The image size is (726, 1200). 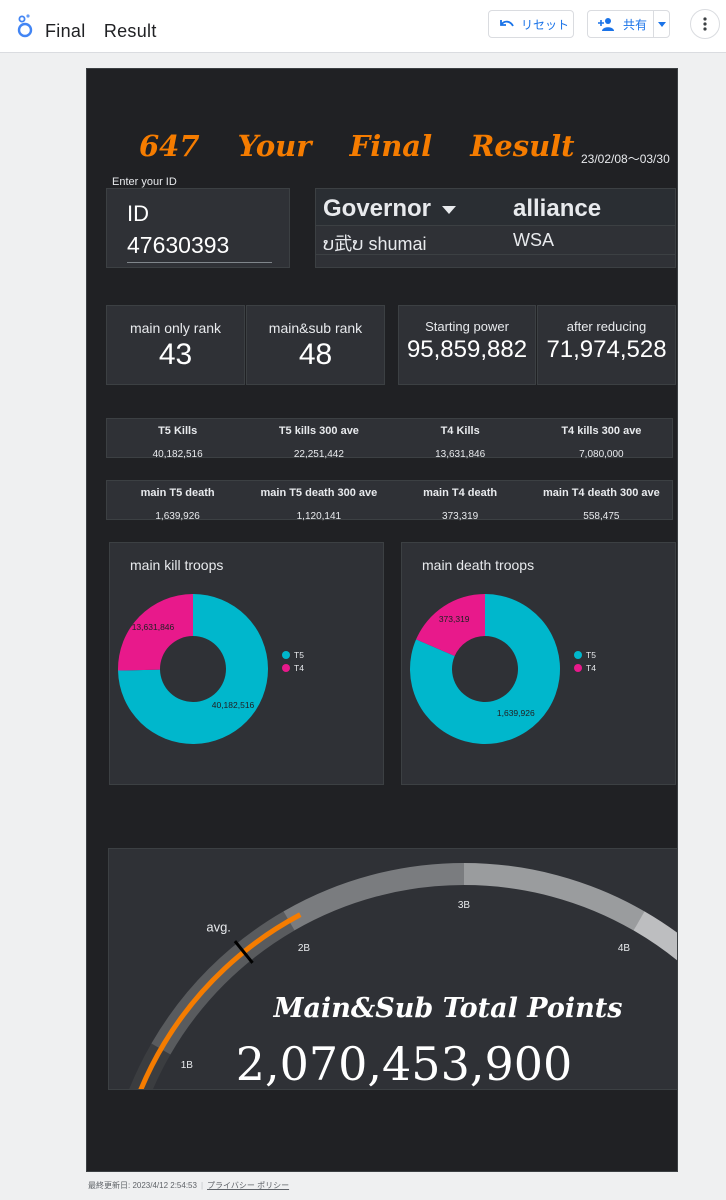 What do you see at coordinates (478, 565) in the screenshot?
I see `chart-title: main death troops` at bounding box center [478, 565].